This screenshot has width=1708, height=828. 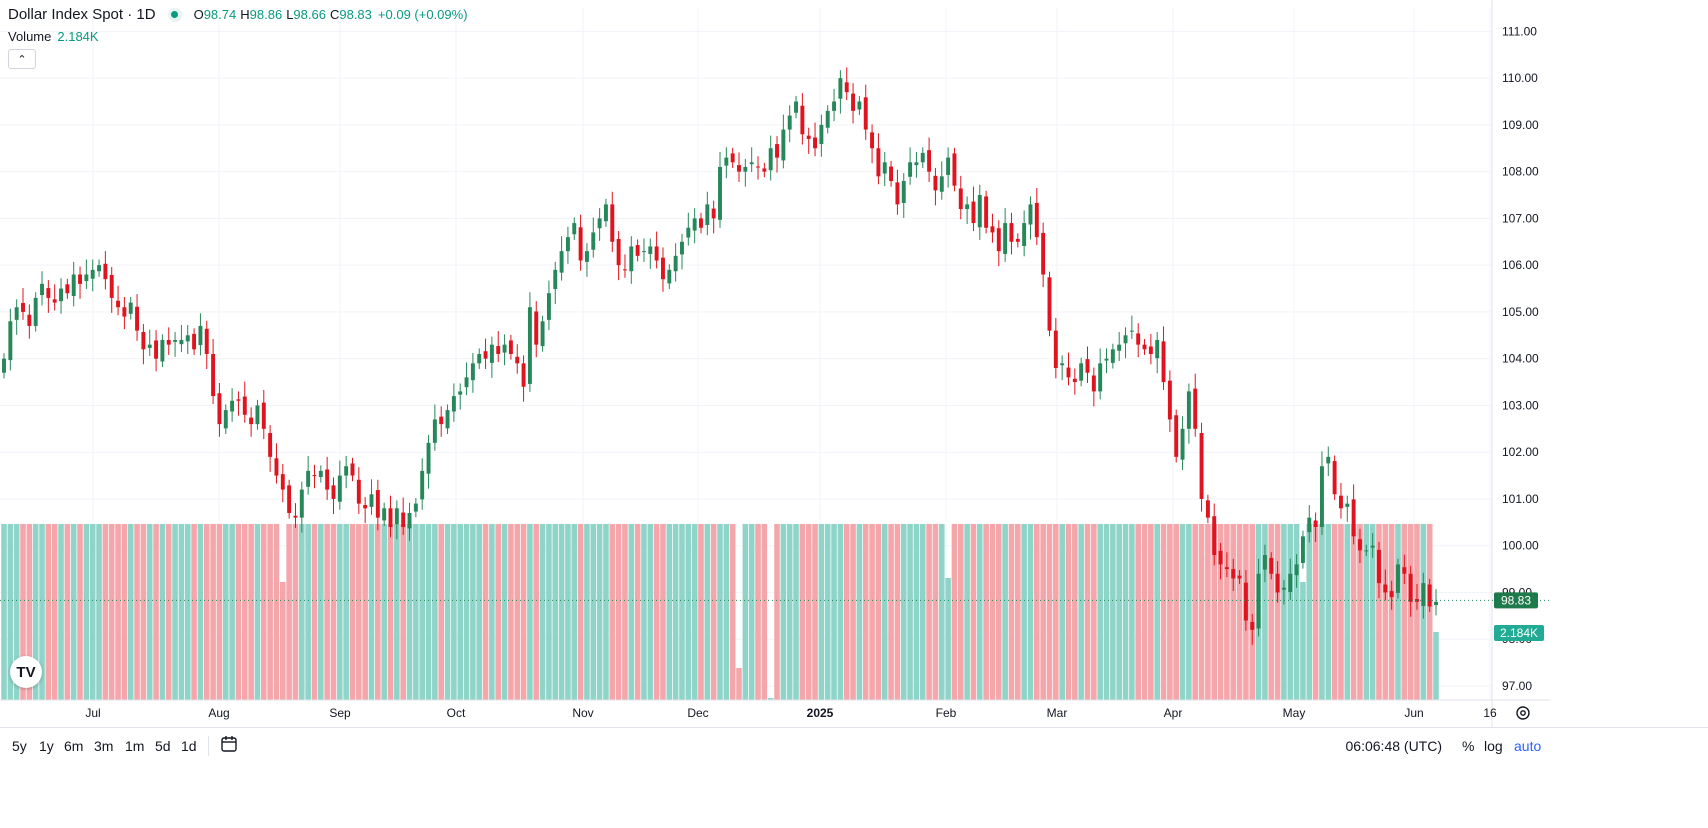 I want to click on symbol-title: Dollar Index Spot · 1D, so click(x=82, y=14).